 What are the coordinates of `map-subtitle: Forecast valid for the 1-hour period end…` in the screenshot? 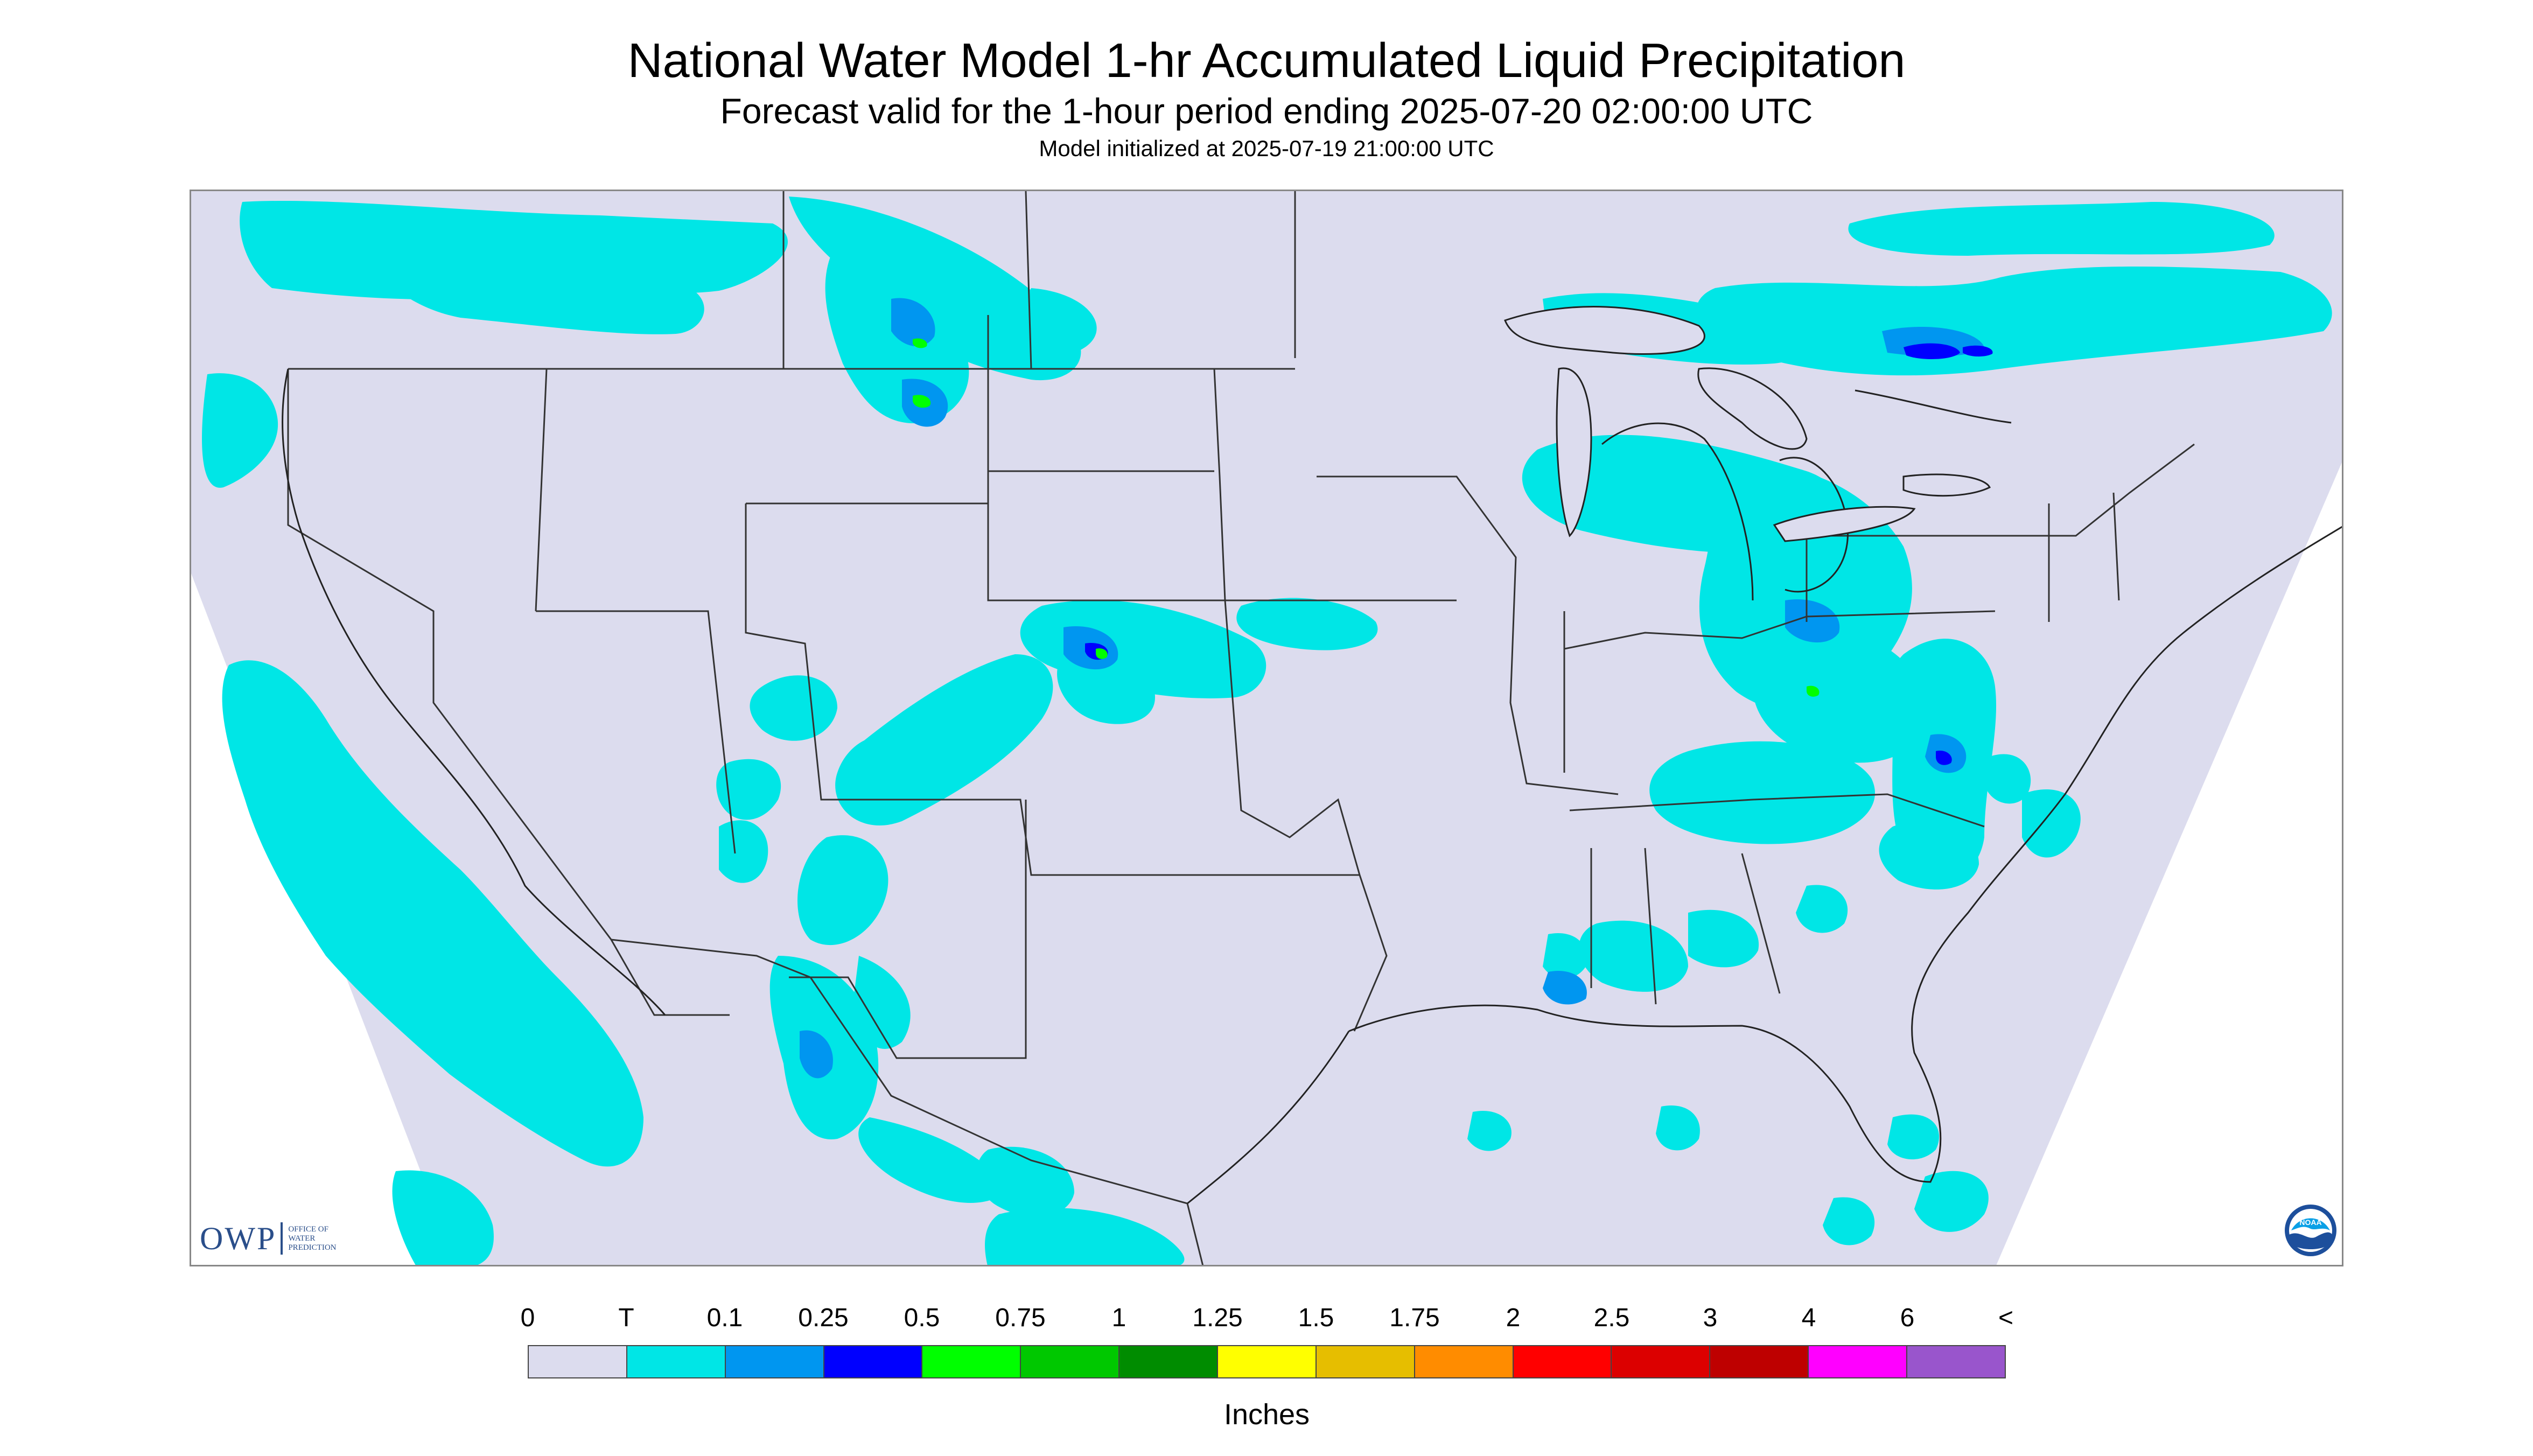 It's located at (1266, 111).